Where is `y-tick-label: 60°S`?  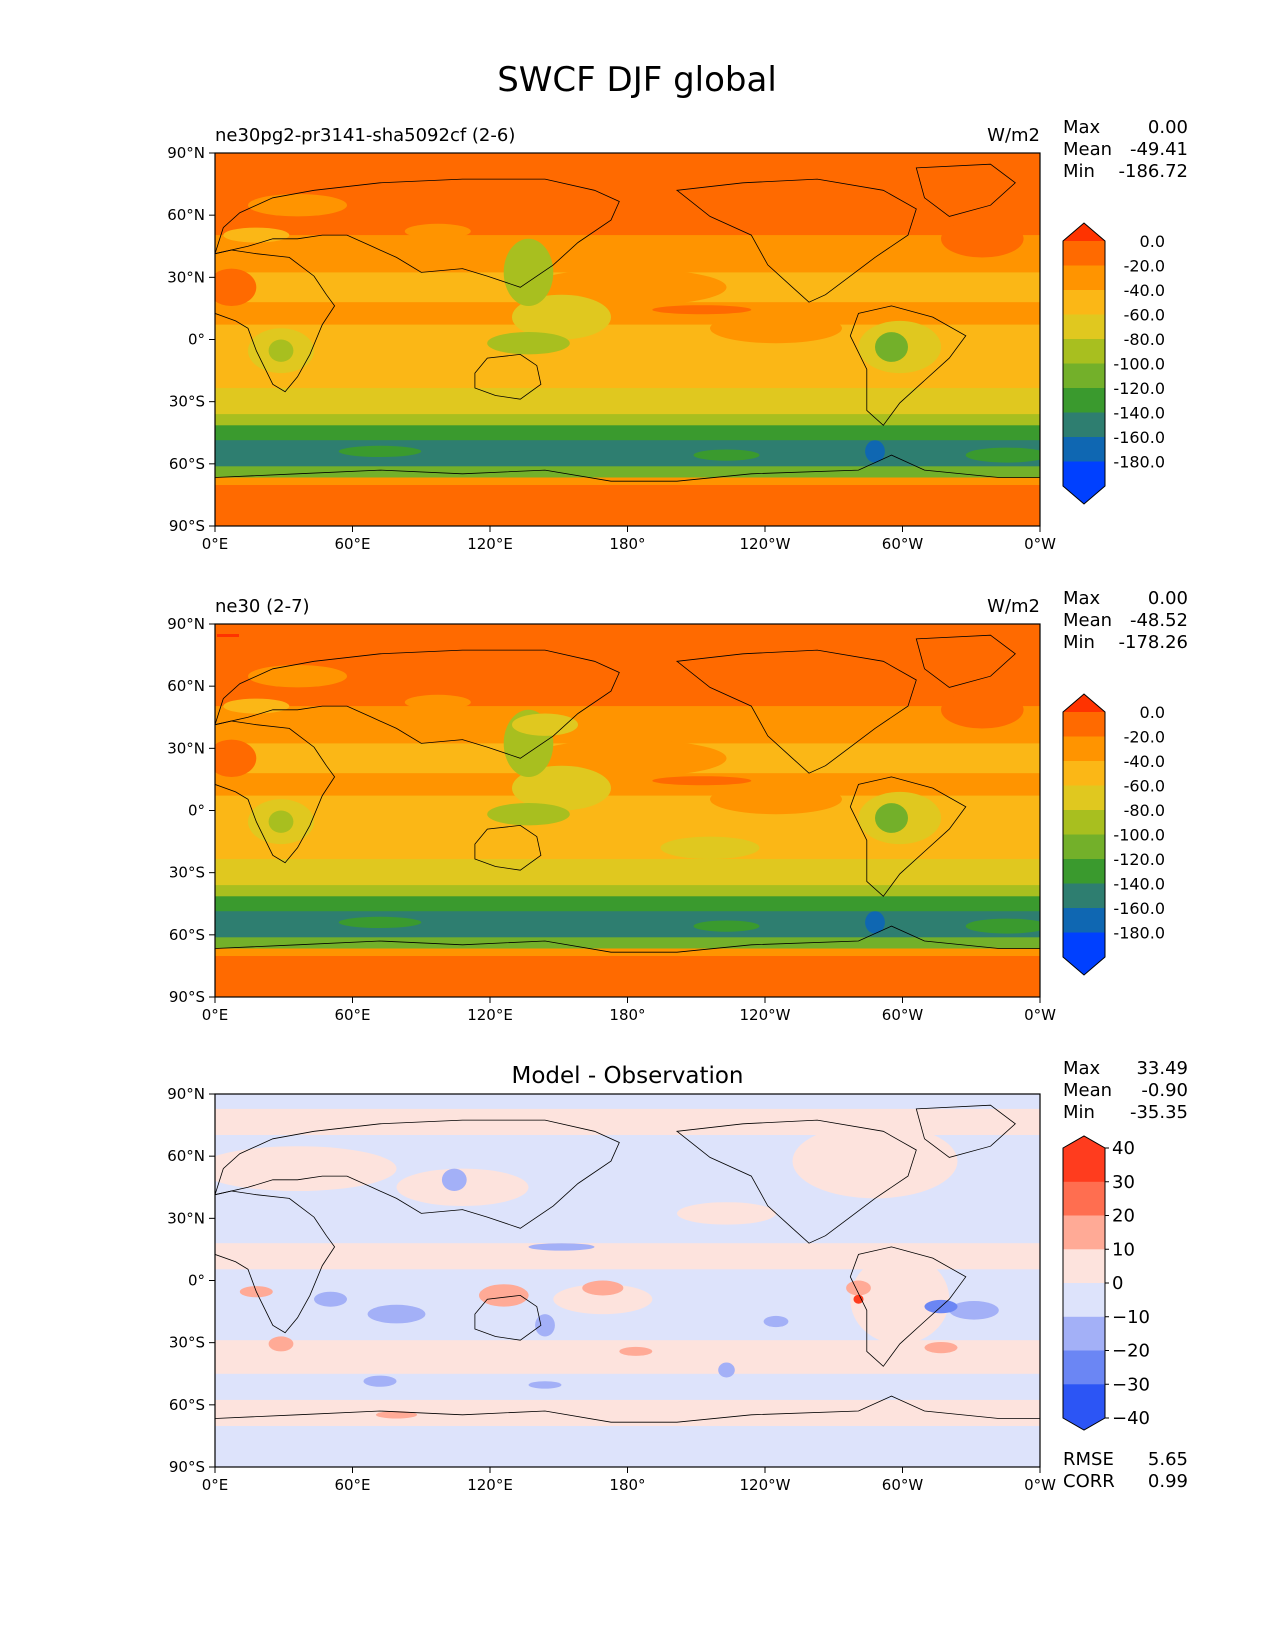 y-tick-label: 60°S is located at coordinates (187, 1405).